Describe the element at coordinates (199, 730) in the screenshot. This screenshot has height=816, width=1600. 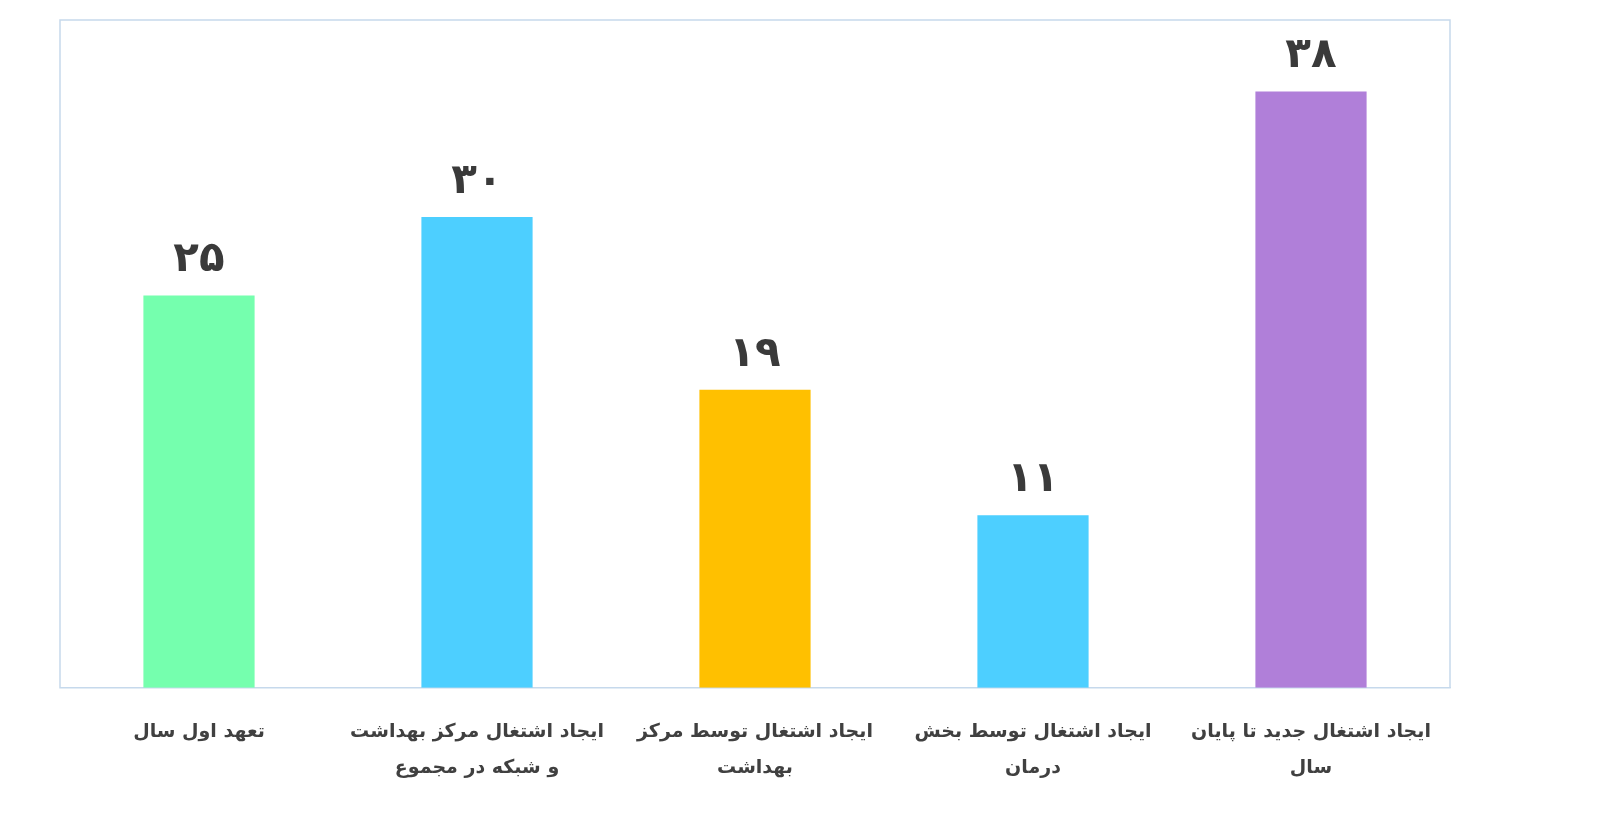
I see `x-tick-label: تعهد اول سال` at that location.